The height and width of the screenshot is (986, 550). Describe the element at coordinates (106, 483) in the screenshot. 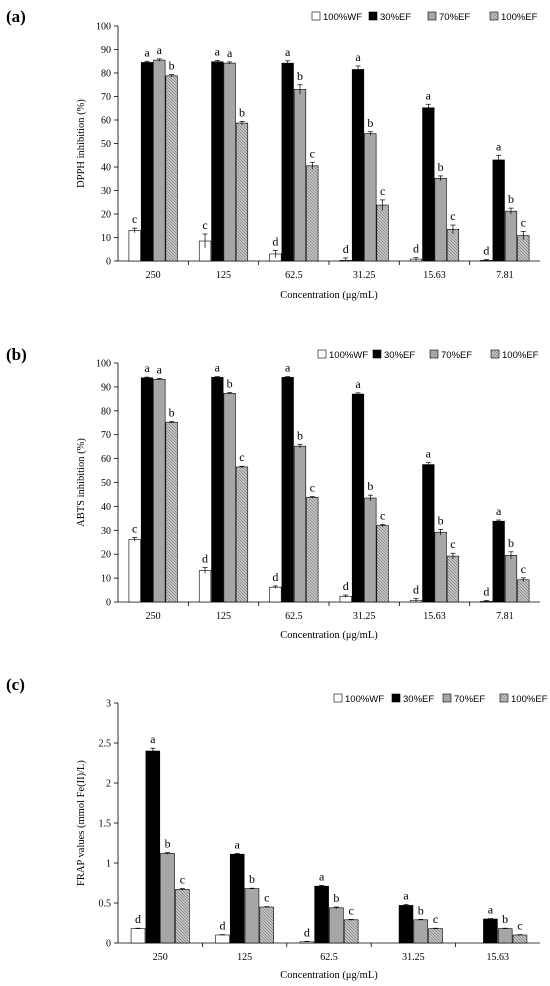

I see `y-tick-label: 50` at that location.